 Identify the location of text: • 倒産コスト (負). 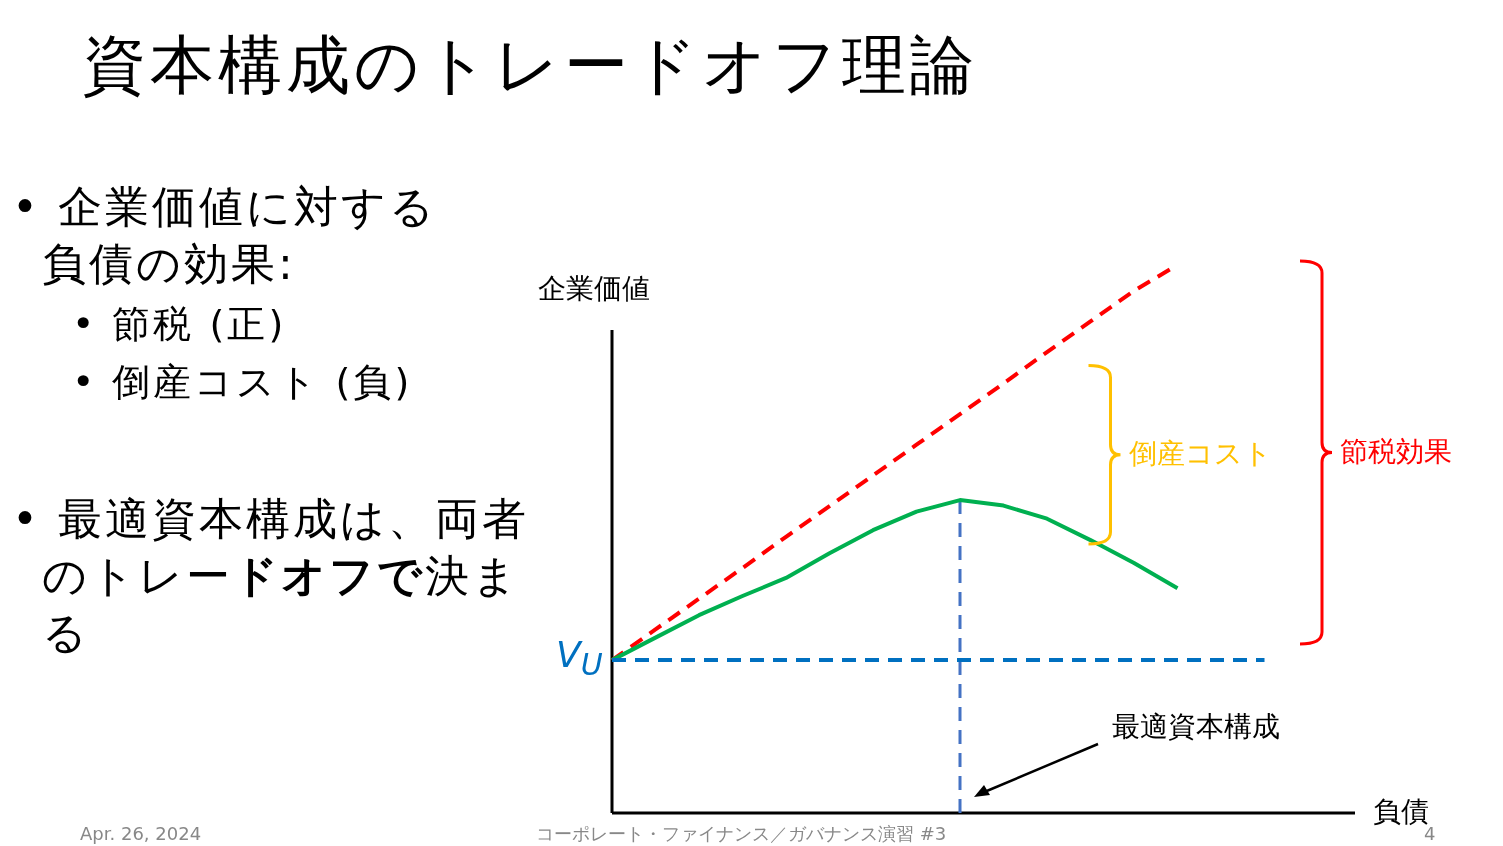
(243, 382).